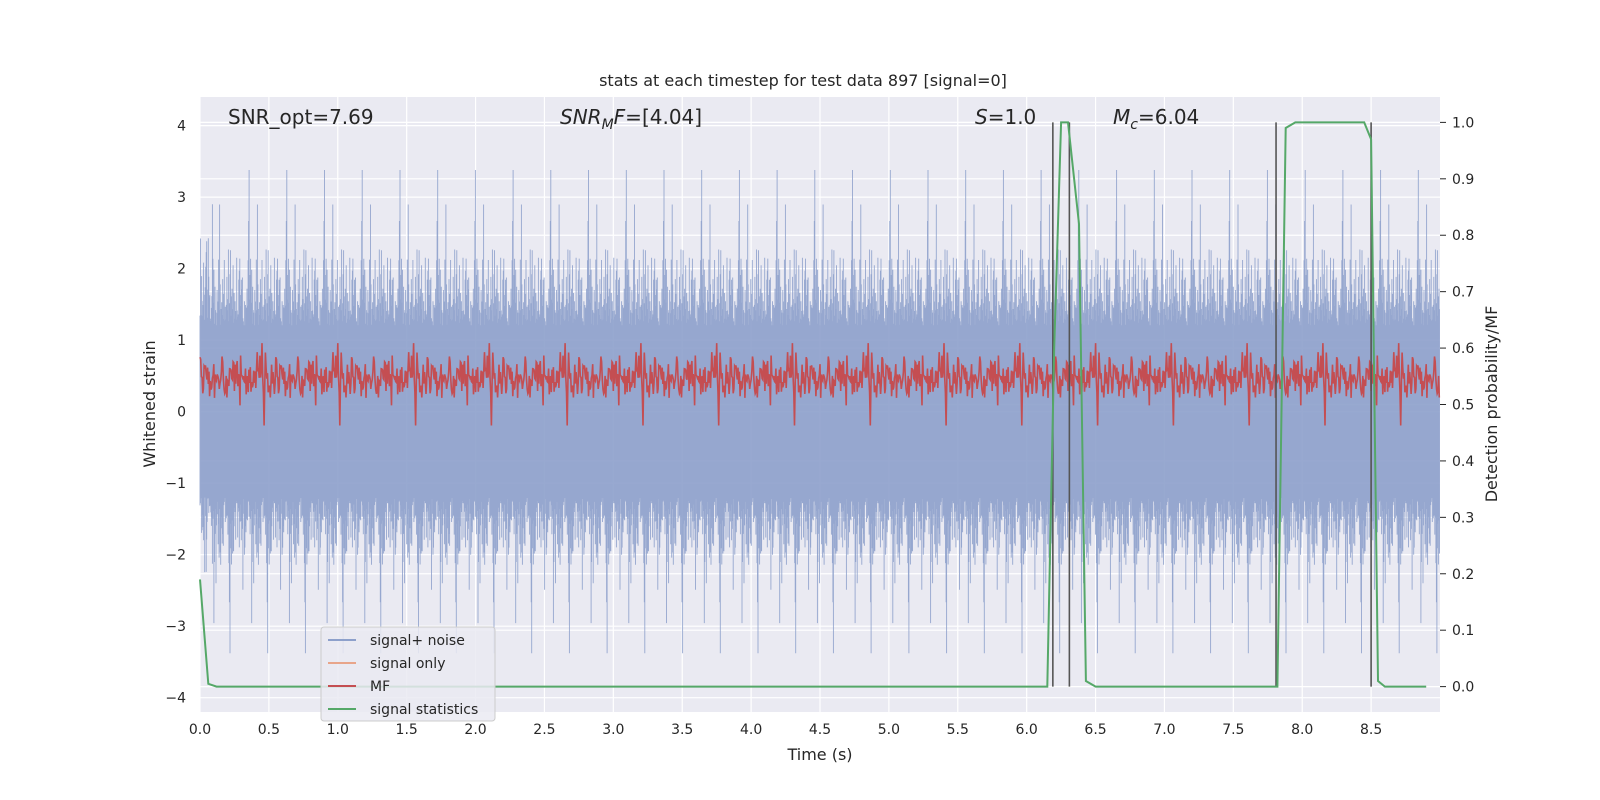  I want to click on y2-tick-label: 0.0, so click(1463, 688).